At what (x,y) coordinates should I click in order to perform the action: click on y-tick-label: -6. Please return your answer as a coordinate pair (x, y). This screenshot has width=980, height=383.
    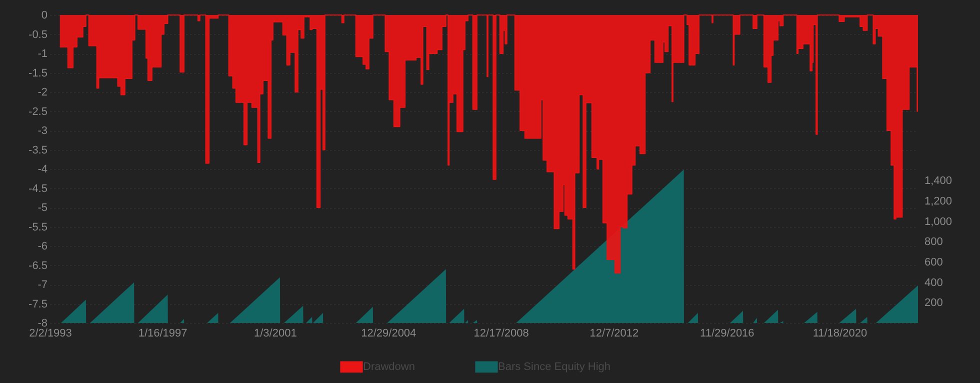
    Looking at the image, I should click on (43, 246).